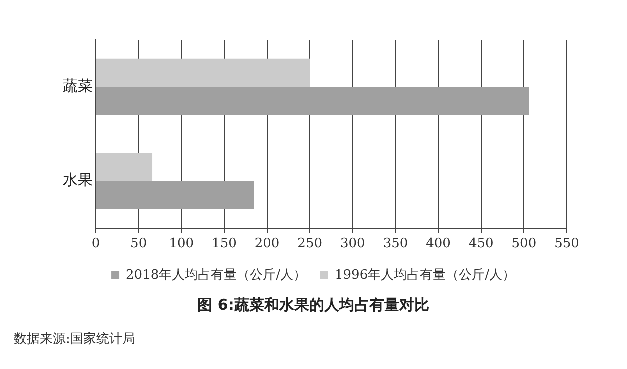 The width and height of the screenshot is (627, 369). What do you see at coordinates (425, 275) in the screenshot?
I see `legend-label: 1996年人均占有量（公斤/人）` at bounding box center [425, 275].